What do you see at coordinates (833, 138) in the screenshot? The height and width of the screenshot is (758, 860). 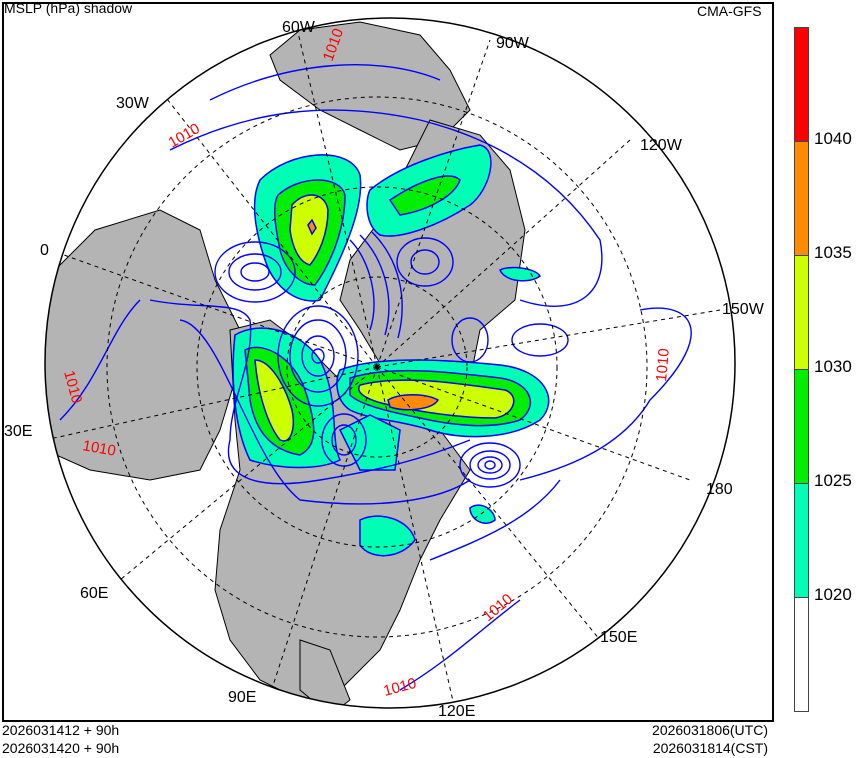 I see `colorbar-label: 1040` at bounding box center [833, 138].